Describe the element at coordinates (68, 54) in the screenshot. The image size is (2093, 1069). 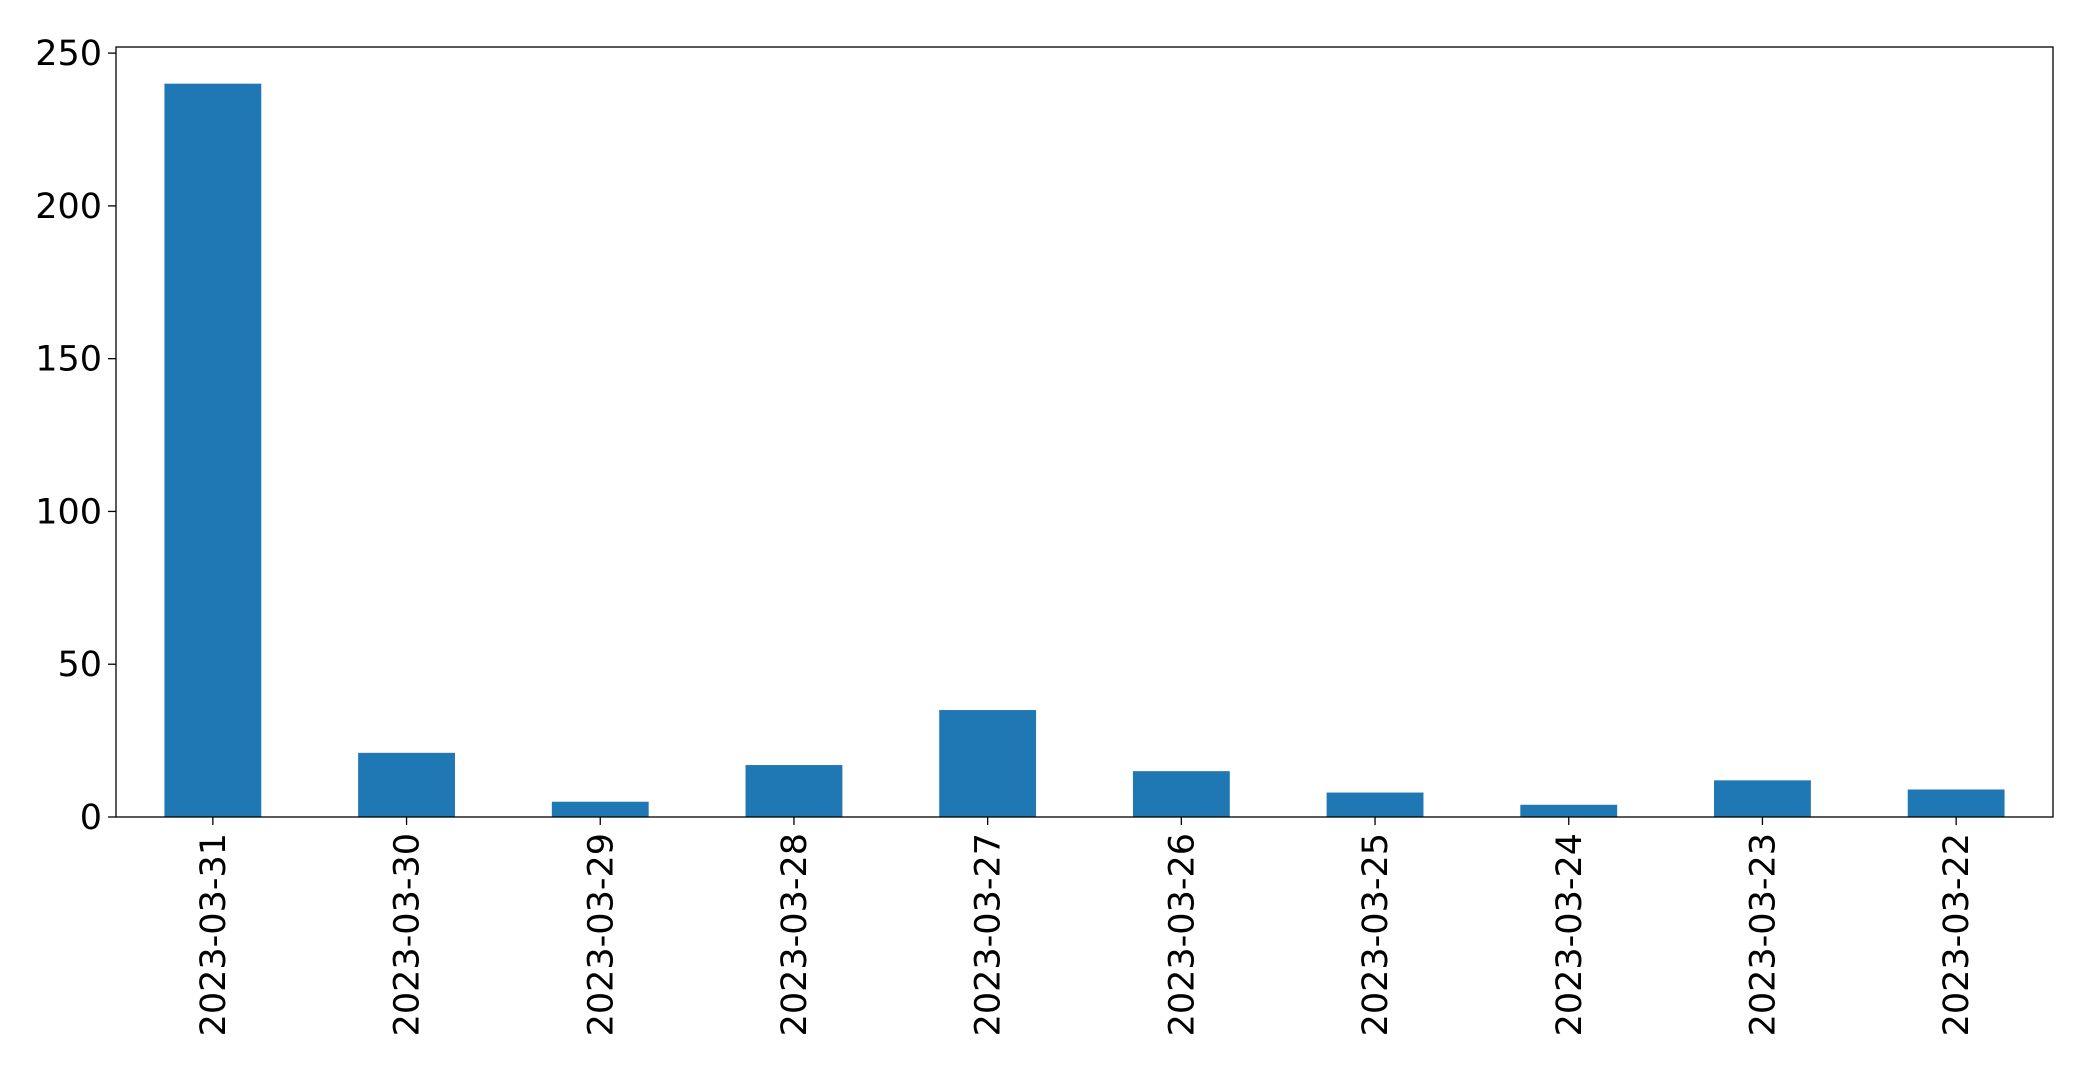
I see `y-tick-label: 250` at that location.